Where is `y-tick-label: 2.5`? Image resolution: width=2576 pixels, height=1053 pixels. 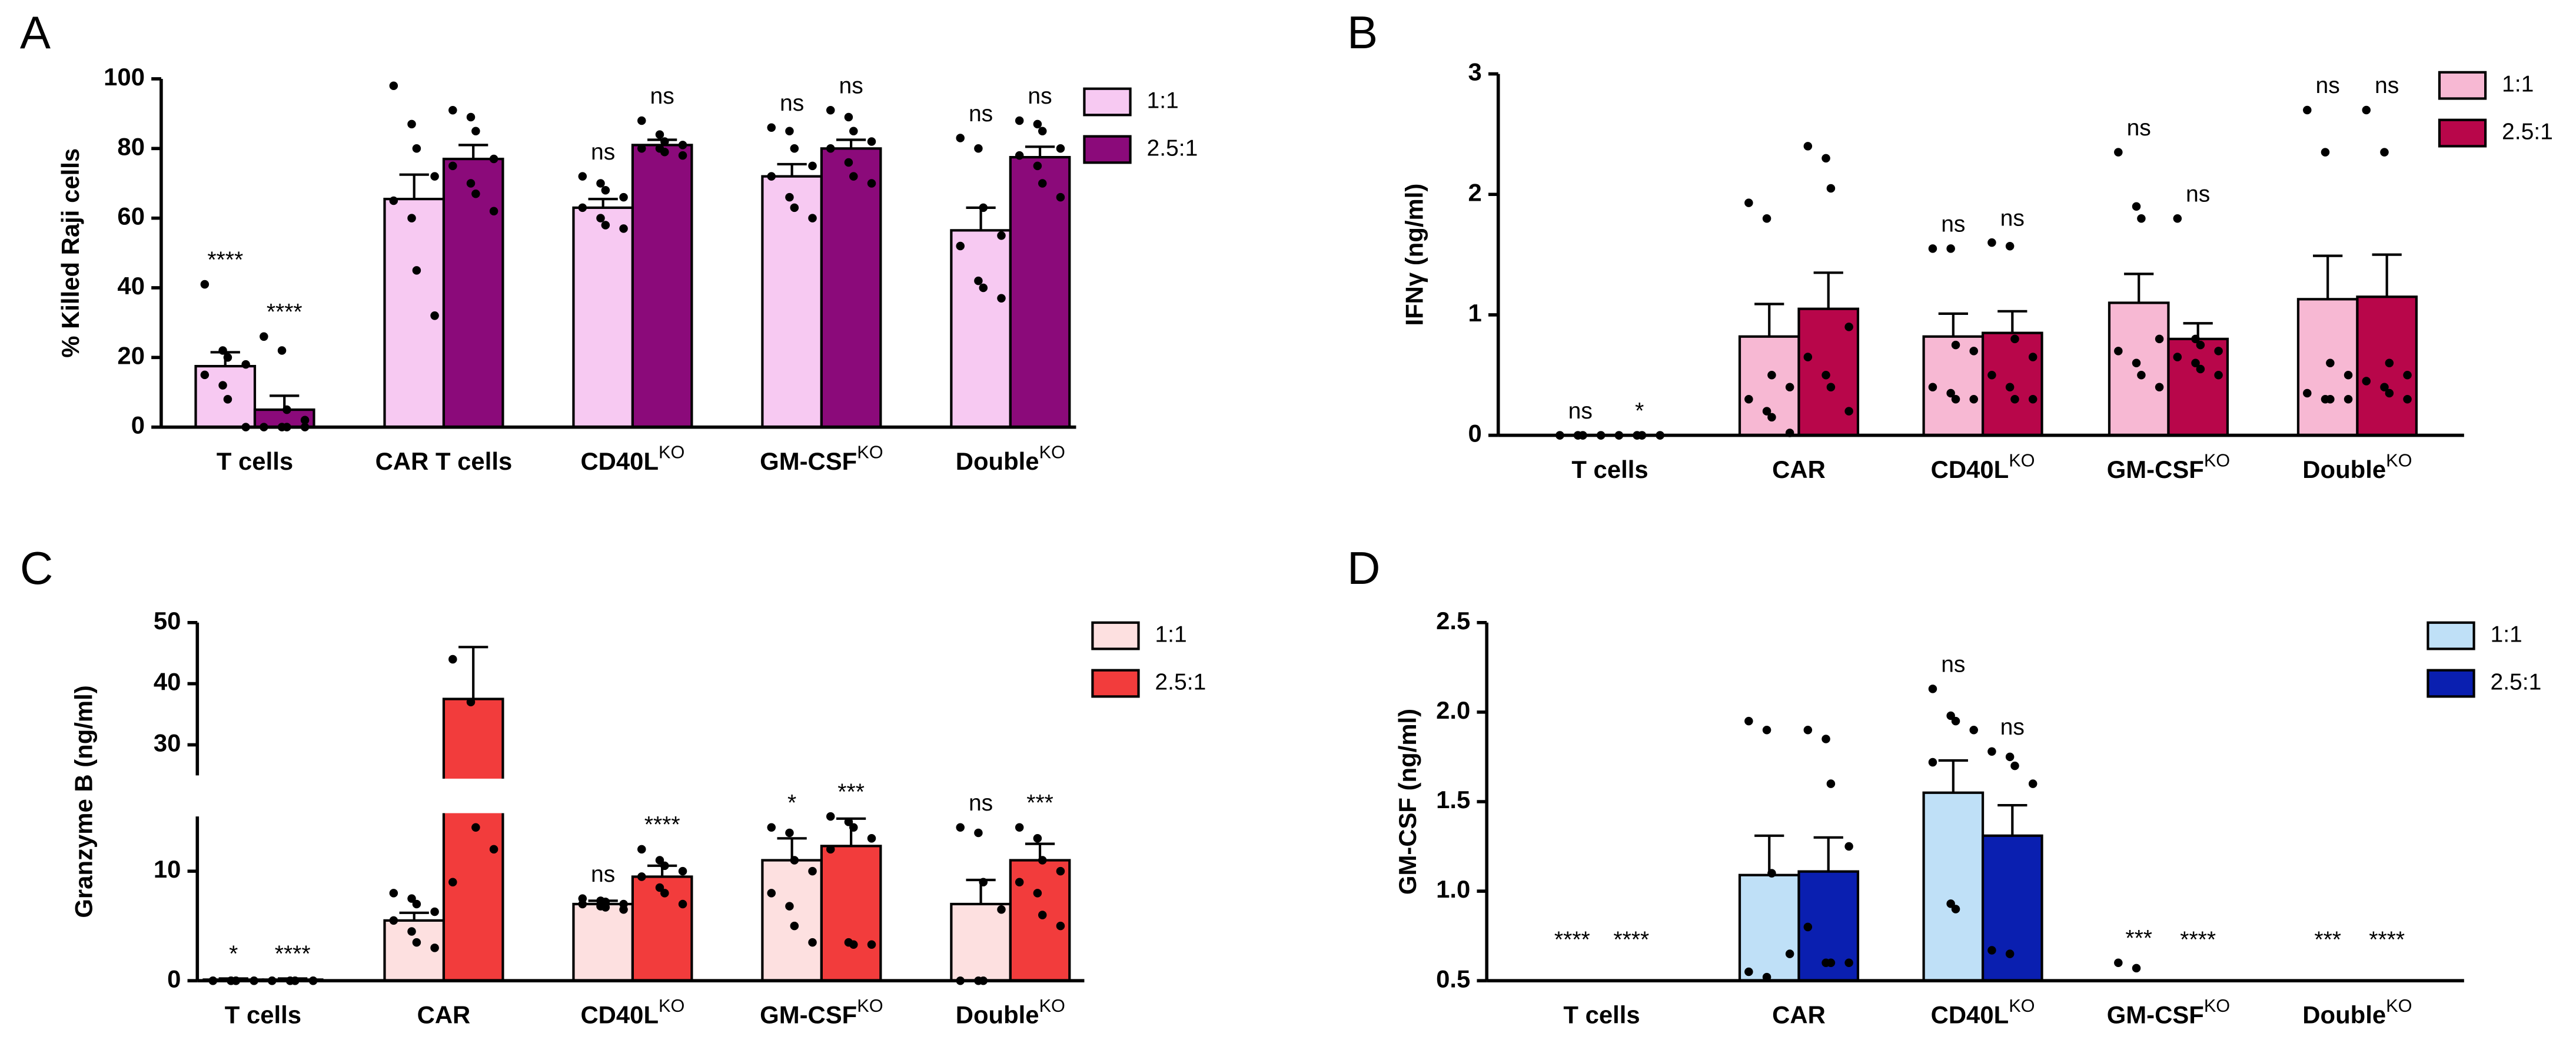 y-tick-label: 2.5 is located at coordinates (1453, 621).